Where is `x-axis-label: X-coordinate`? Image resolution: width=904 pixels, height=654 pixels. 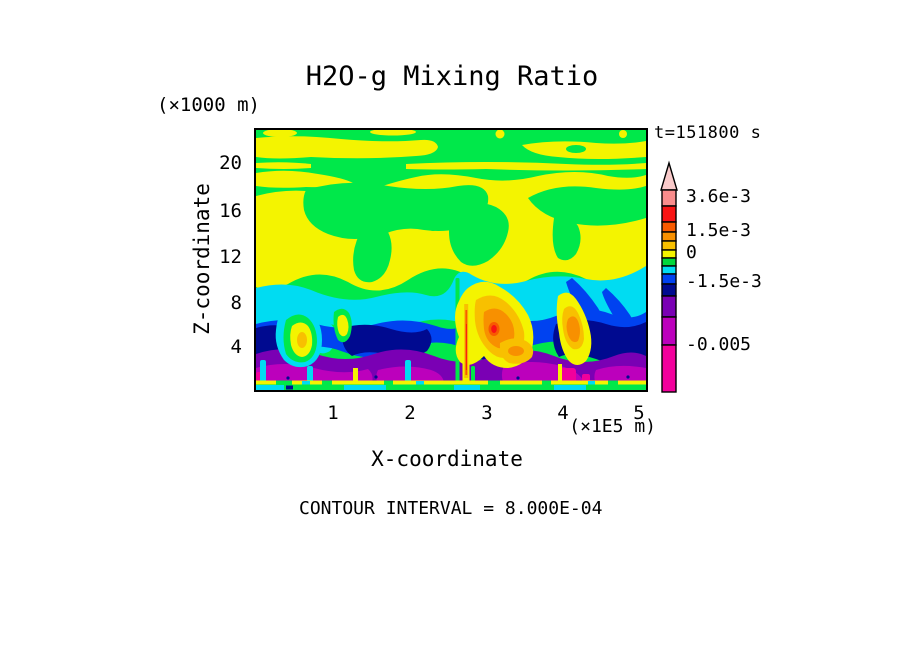
x-axis-label: X-coordinate is located at coordinates (447, 459).